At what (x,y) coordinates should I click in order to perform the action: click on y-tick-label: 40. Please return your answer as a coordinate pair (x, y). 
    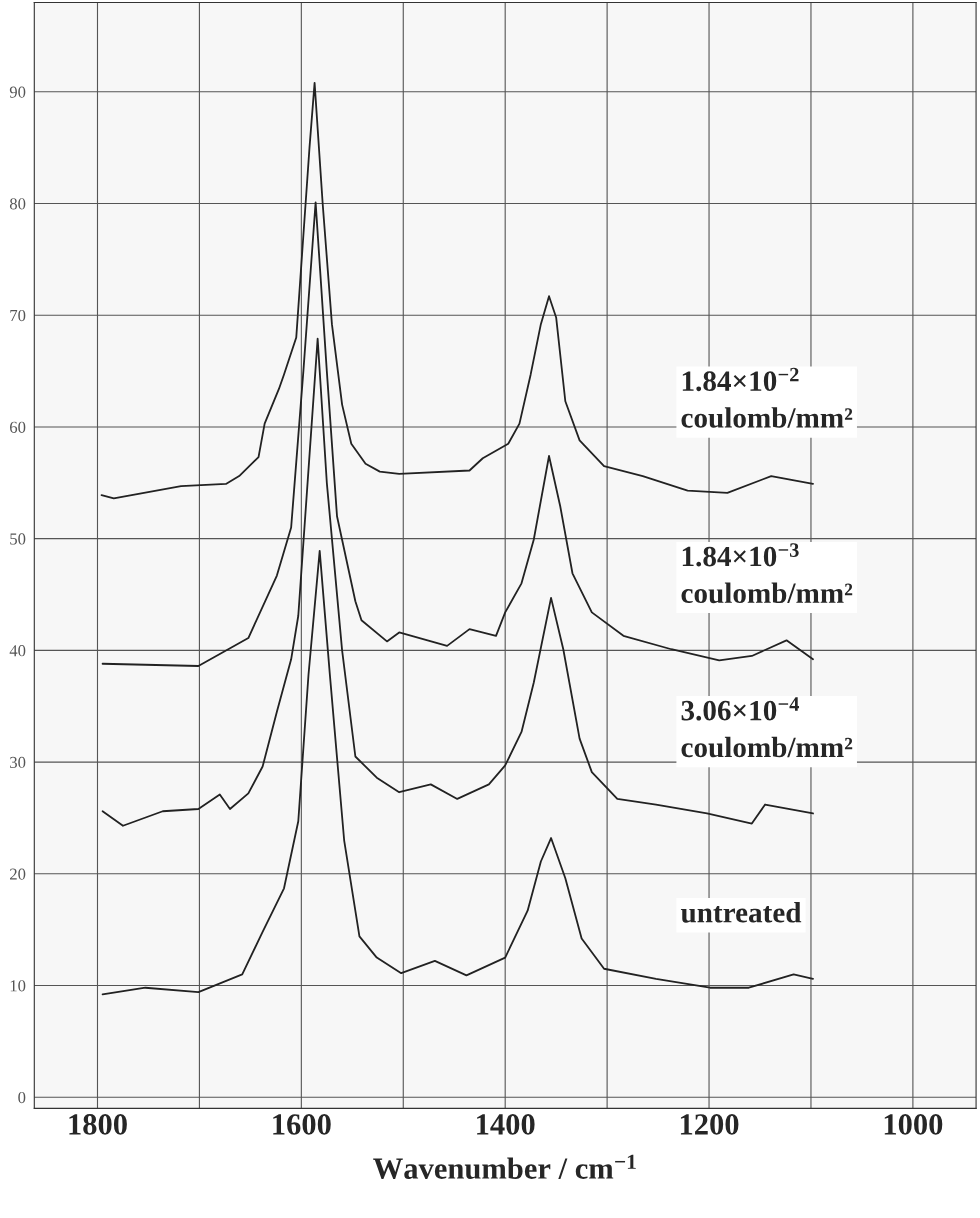
    Looking at the image, I should click on (17, 651).